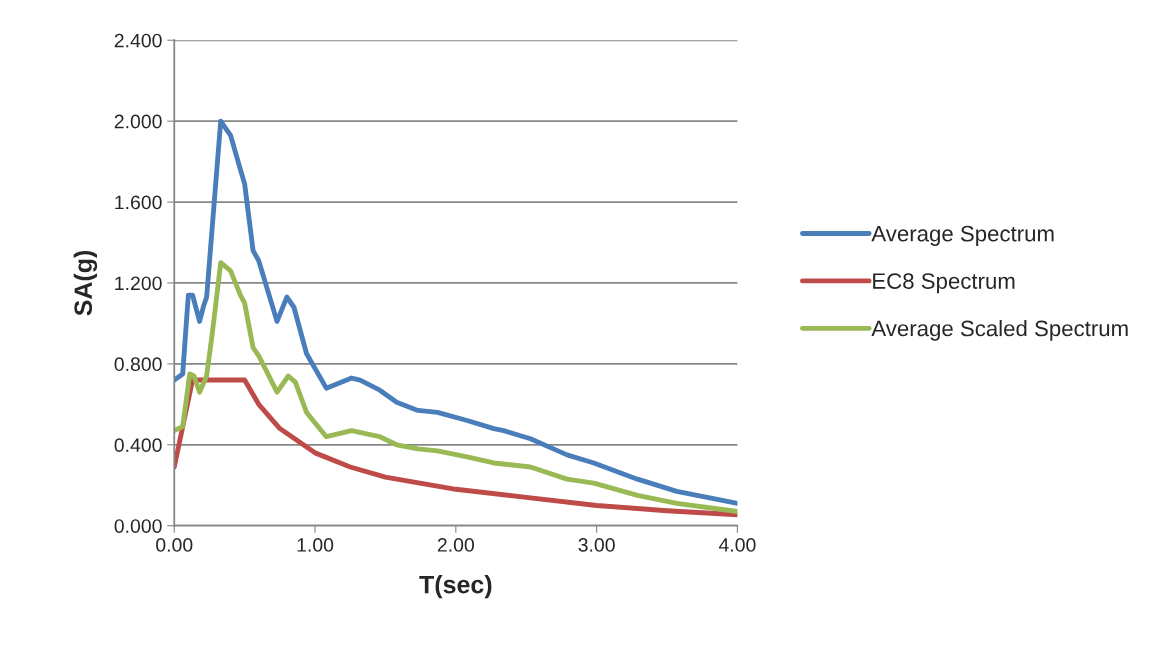  What do you see at coordinates (315, 545) in the screenshot?
I see `x-tick-label: 1.00` at bounding box center [315, 545].